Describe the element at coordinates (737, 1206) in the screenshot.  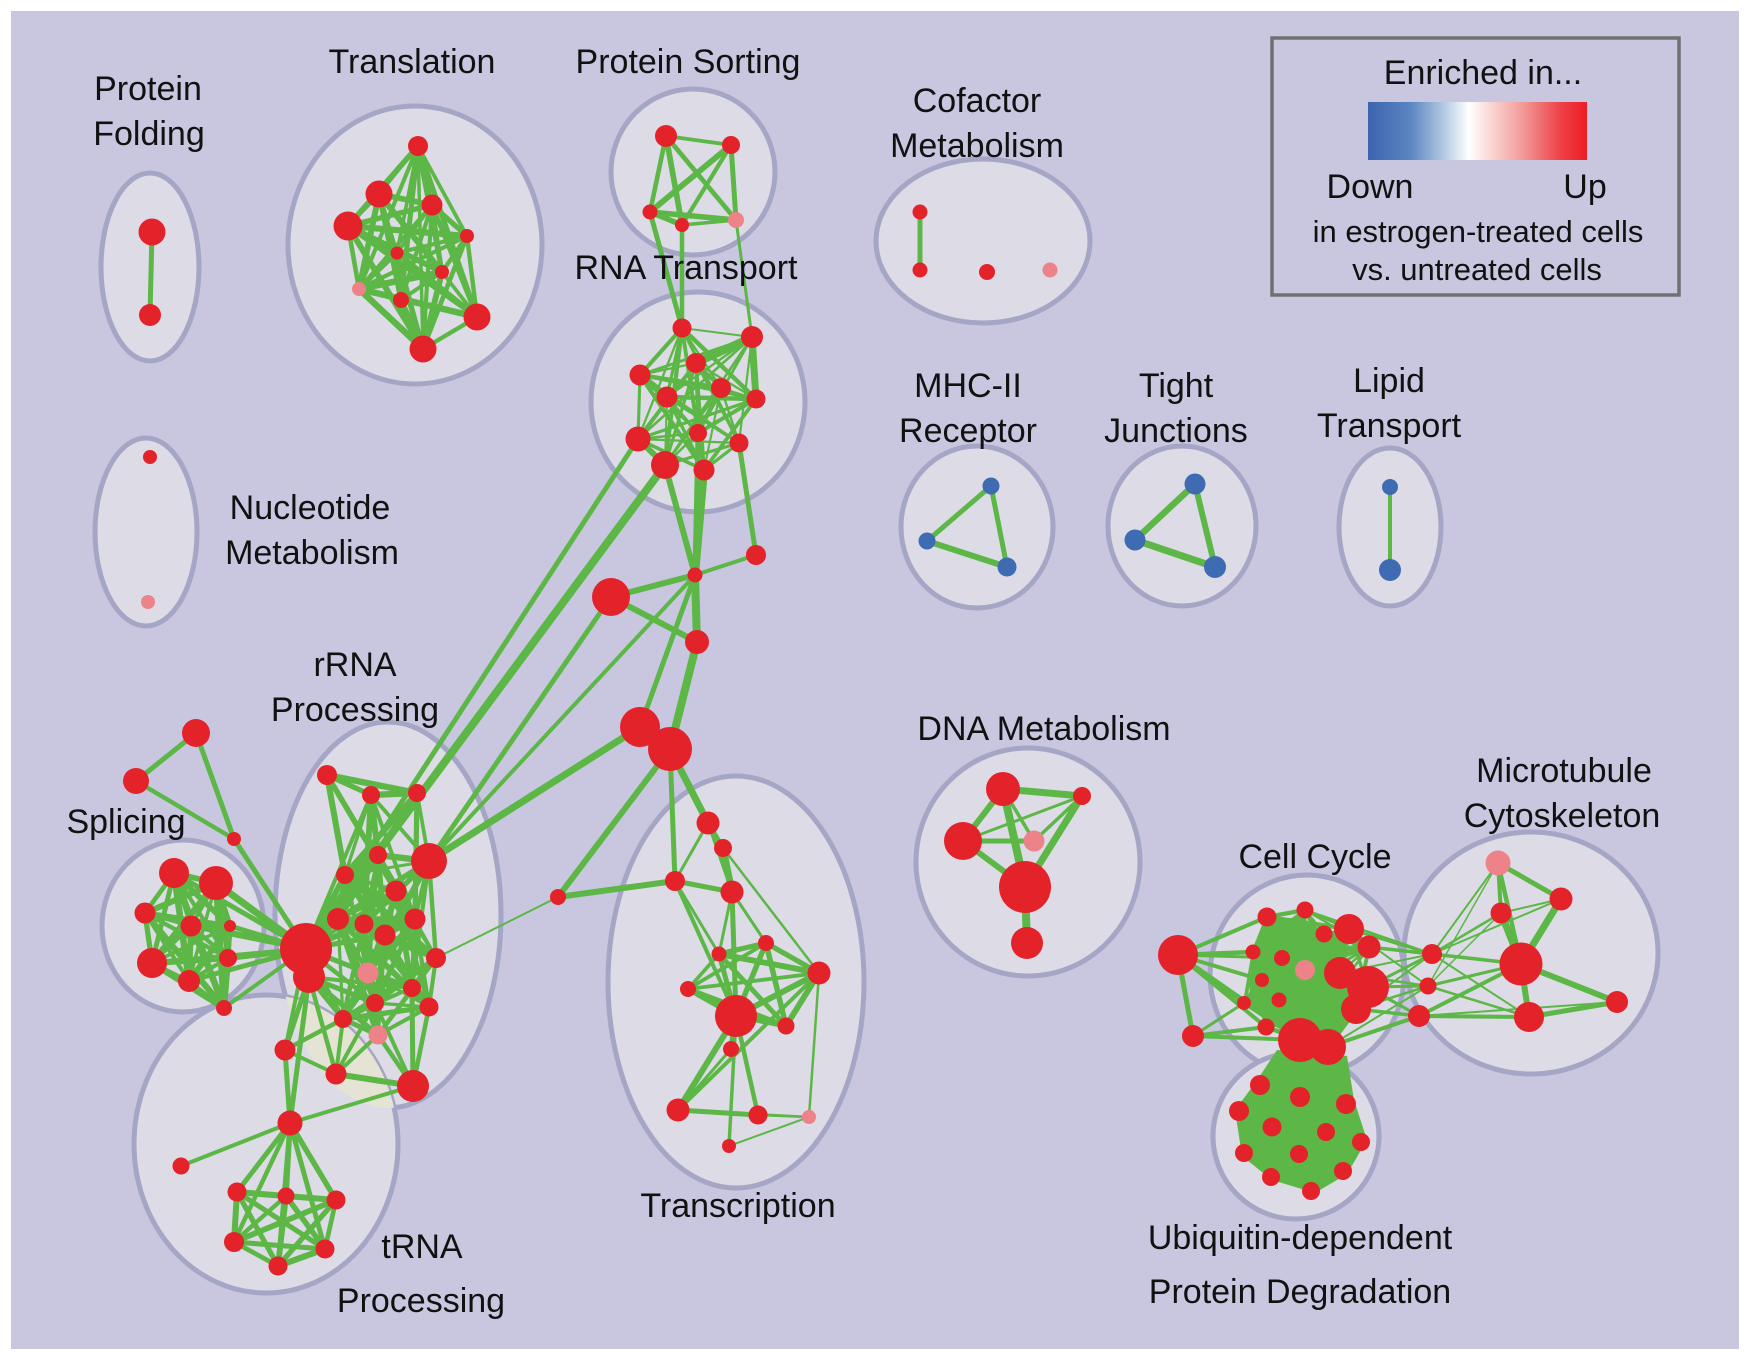
I see `svg-text: Transcription` at that location.